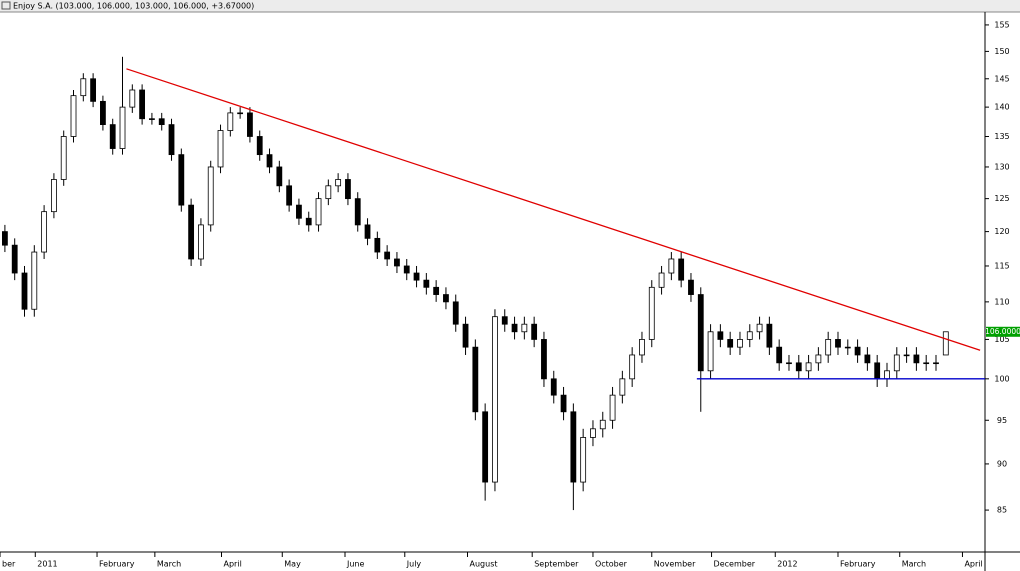 The image size is (1020, 571). What do you see at coordinates (1001, 78) in the screenshot?
I see `y-tick-label: 145` at bounding box center [1001, 78].